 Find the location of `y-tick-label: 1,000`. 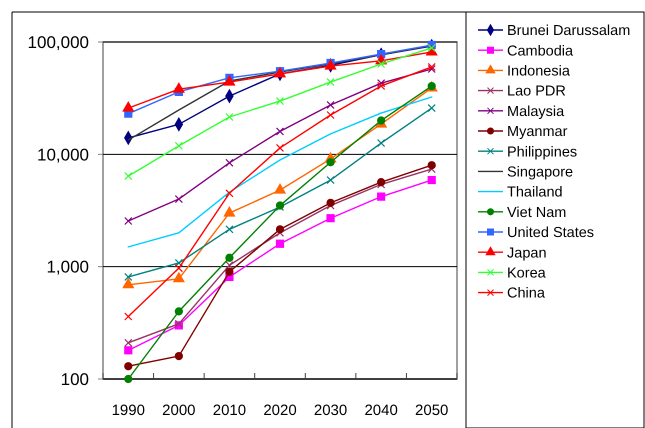

y-tick-label: 1,000 is located at coordinates (67, 267).